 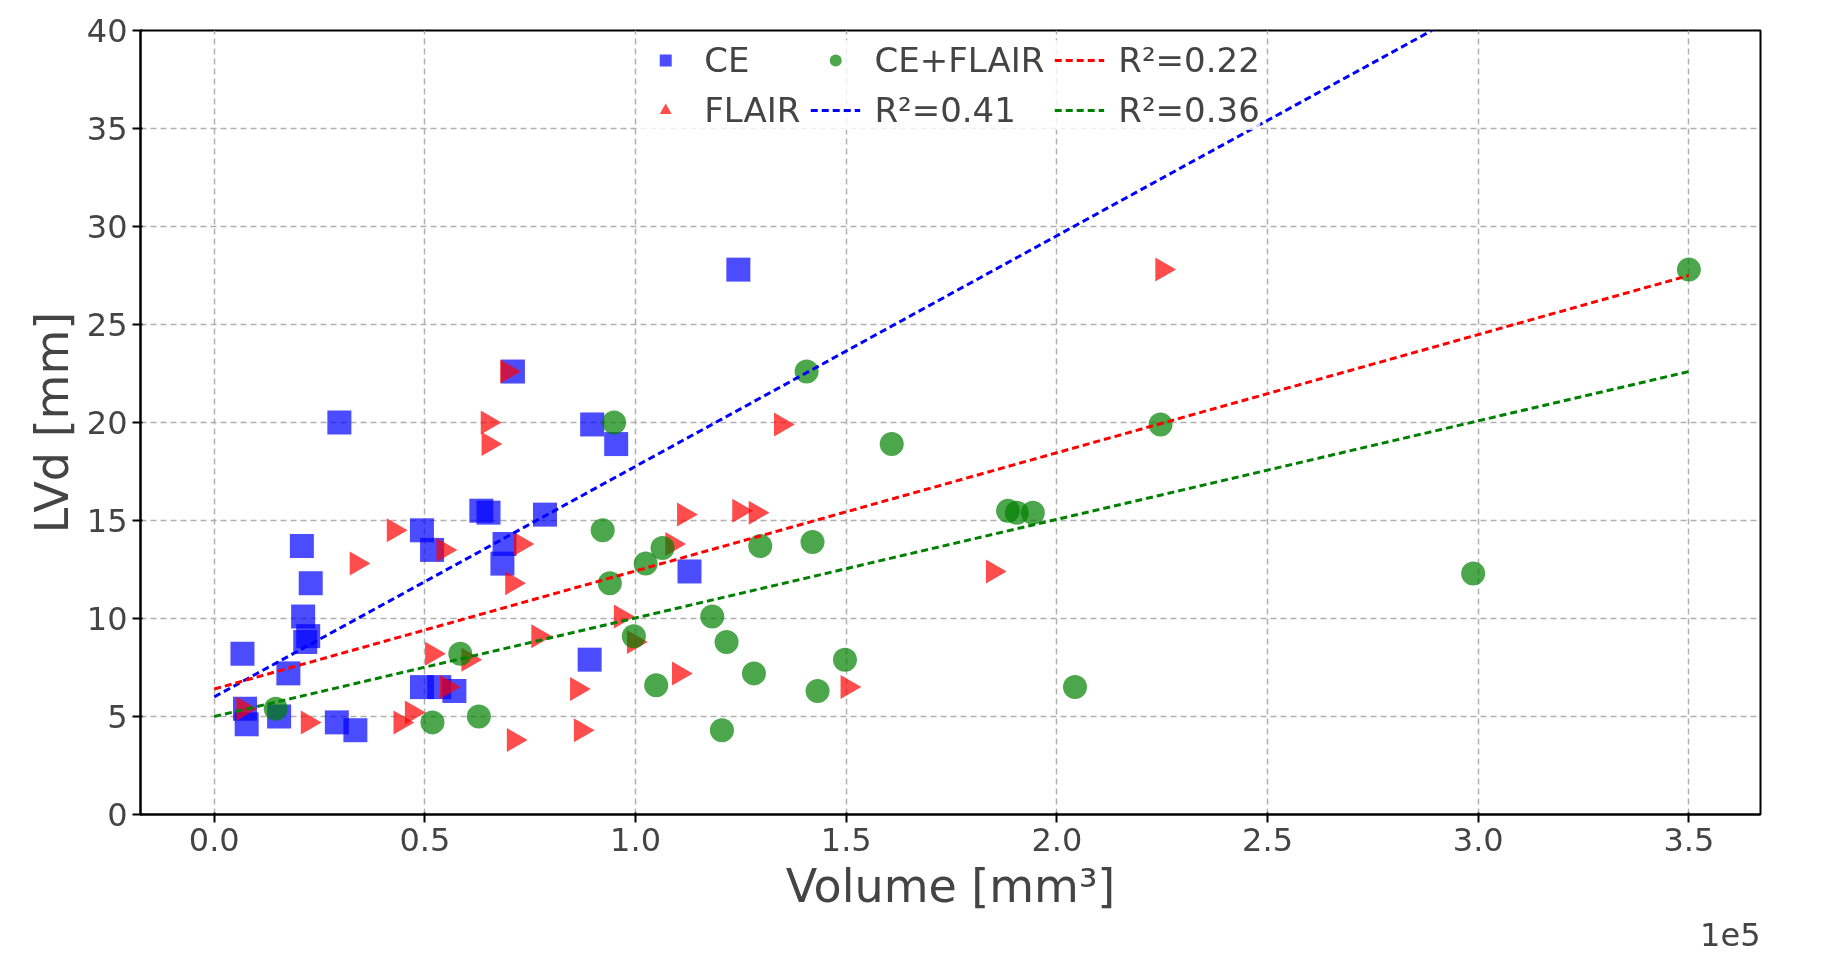 What do you see at coordinates (107, 325) in the screenshot?
I see `y-tick-label: 25` at bounding box center [107, 325].